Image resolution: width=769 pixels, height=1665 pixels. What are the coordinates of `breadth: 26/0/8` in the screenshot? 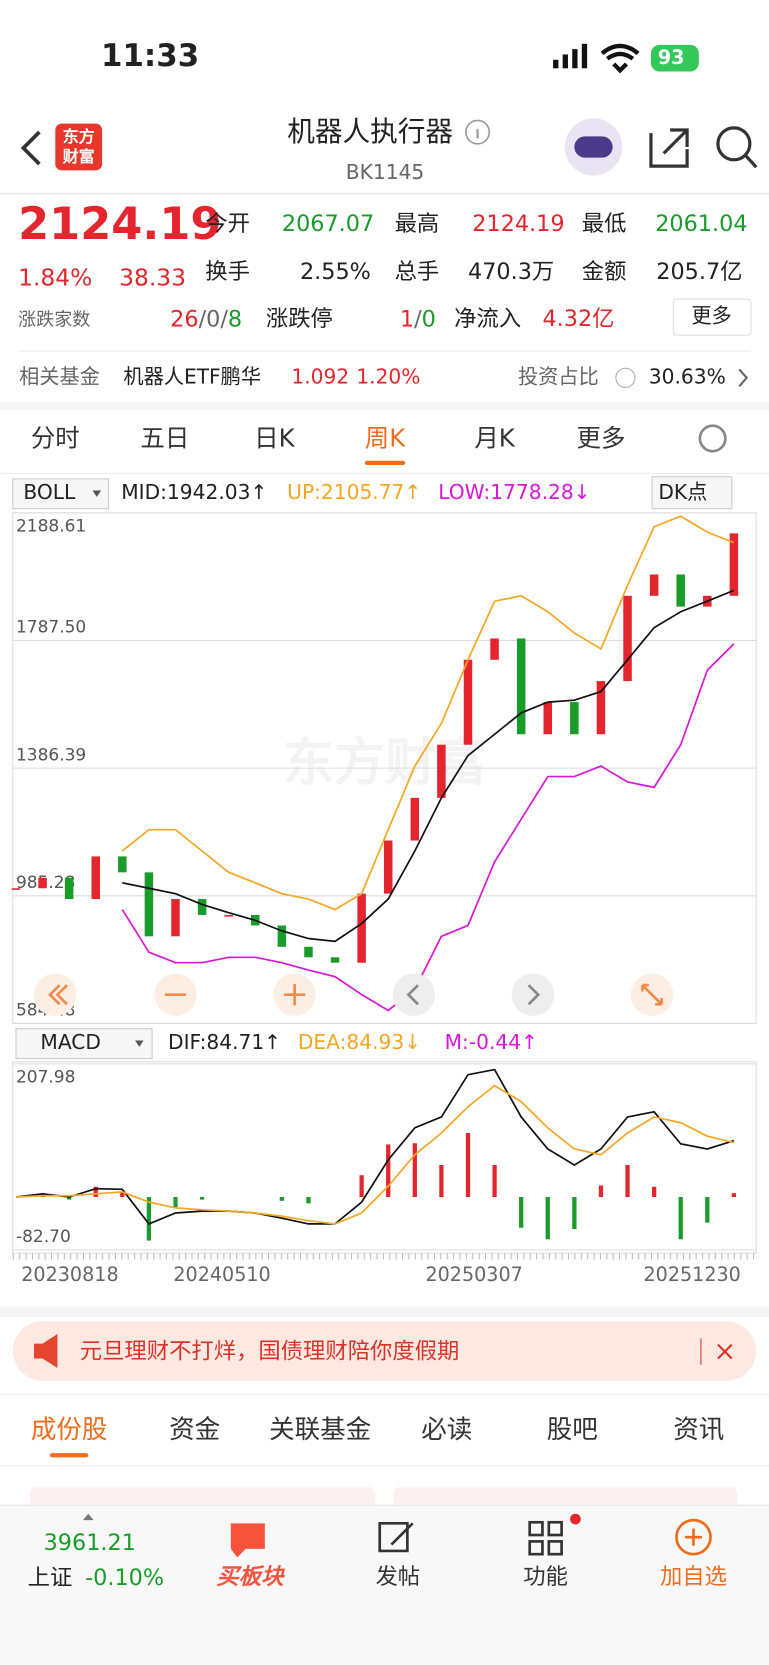 It's located at (206, 319).